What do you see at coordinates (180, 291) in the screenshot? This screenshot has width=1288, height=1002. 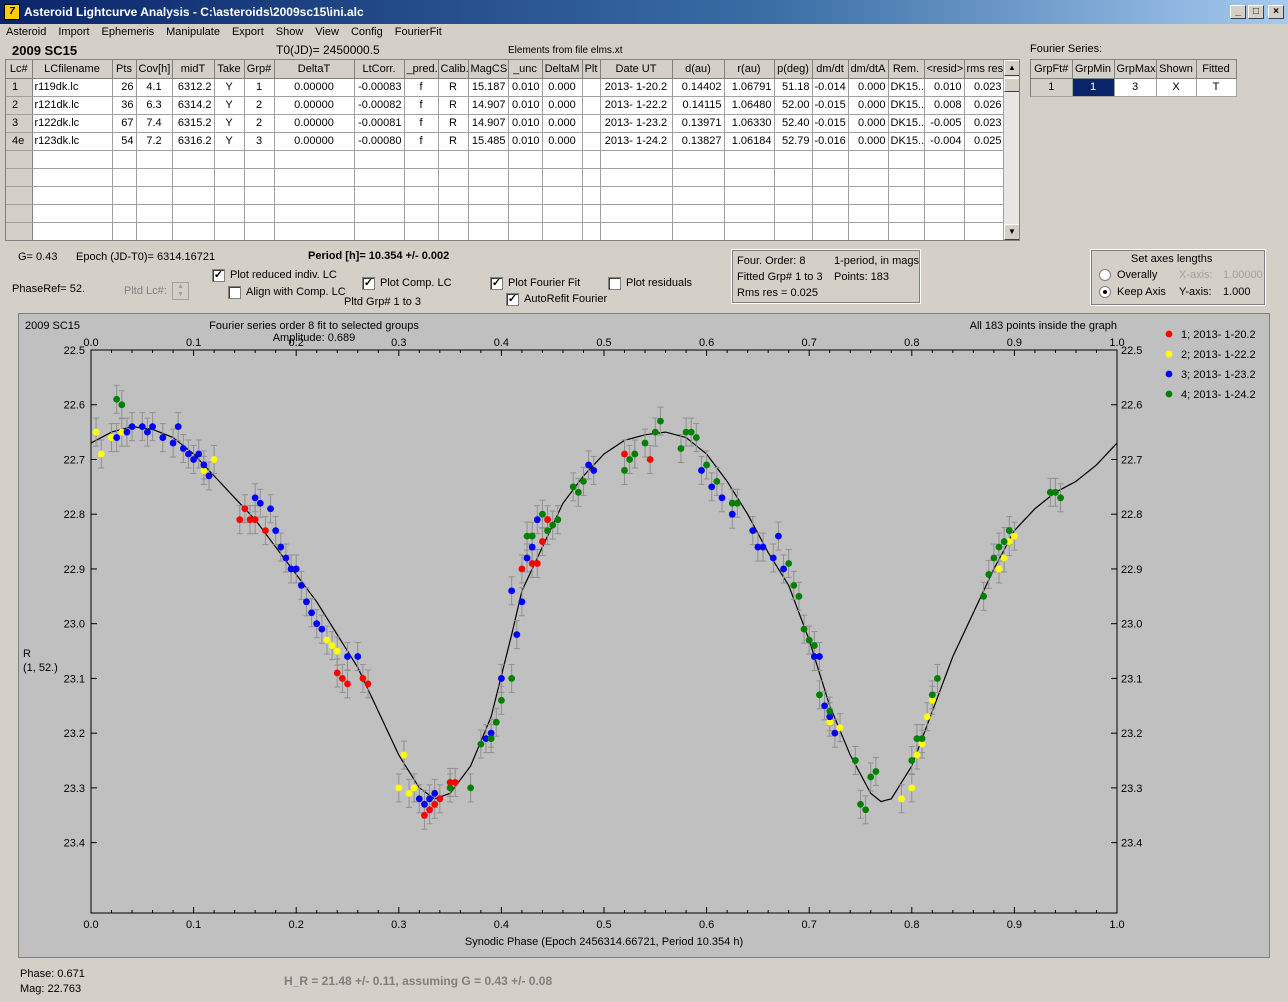 I see `pltd-lc-spinner: ▲ ▼` at bounding box center [180, 291].